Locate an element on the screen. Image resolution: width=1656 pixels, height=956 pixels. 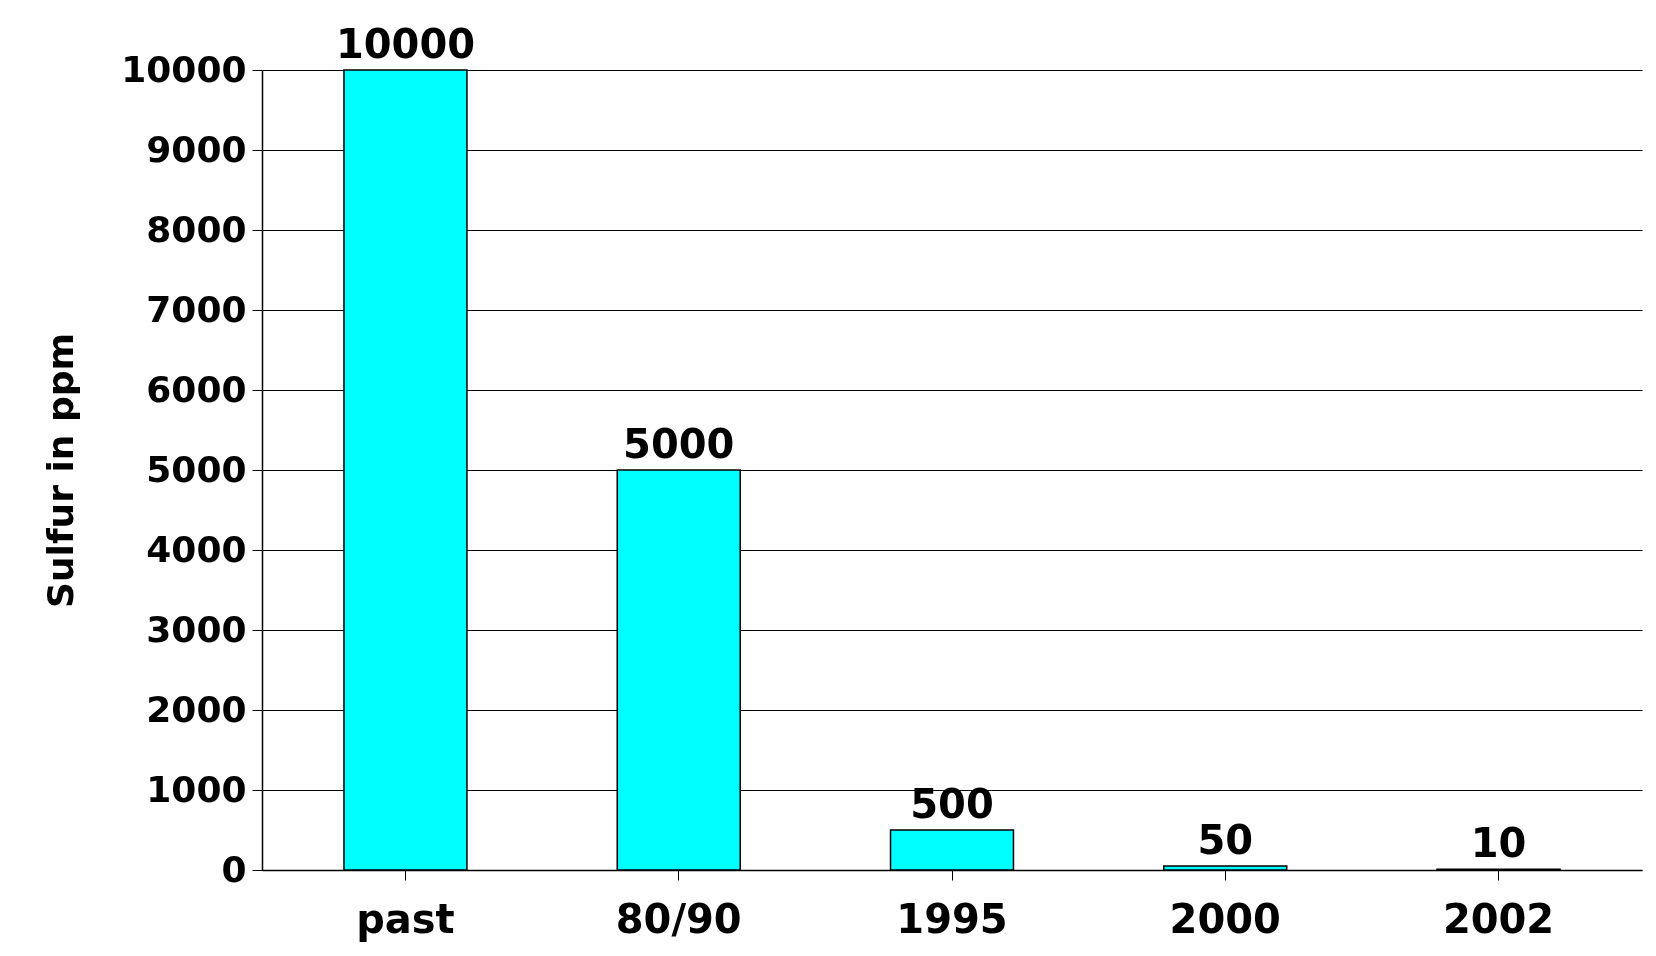
data-label: 50 is located at coordinates (1225, 840).